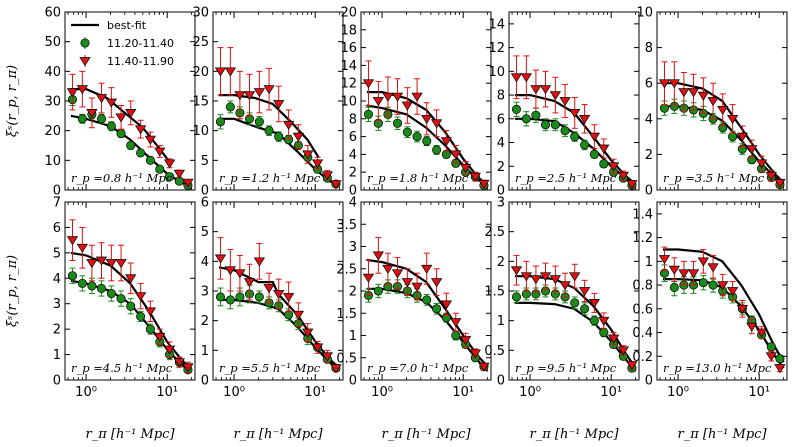 The height and width of the screenshot is (447, 800). What do you see at coordinates (426, 434) in the screenshot?
I see `x-axis-label: r_π [h⁻¹ Mpc]` at bounding box center [426, 434].